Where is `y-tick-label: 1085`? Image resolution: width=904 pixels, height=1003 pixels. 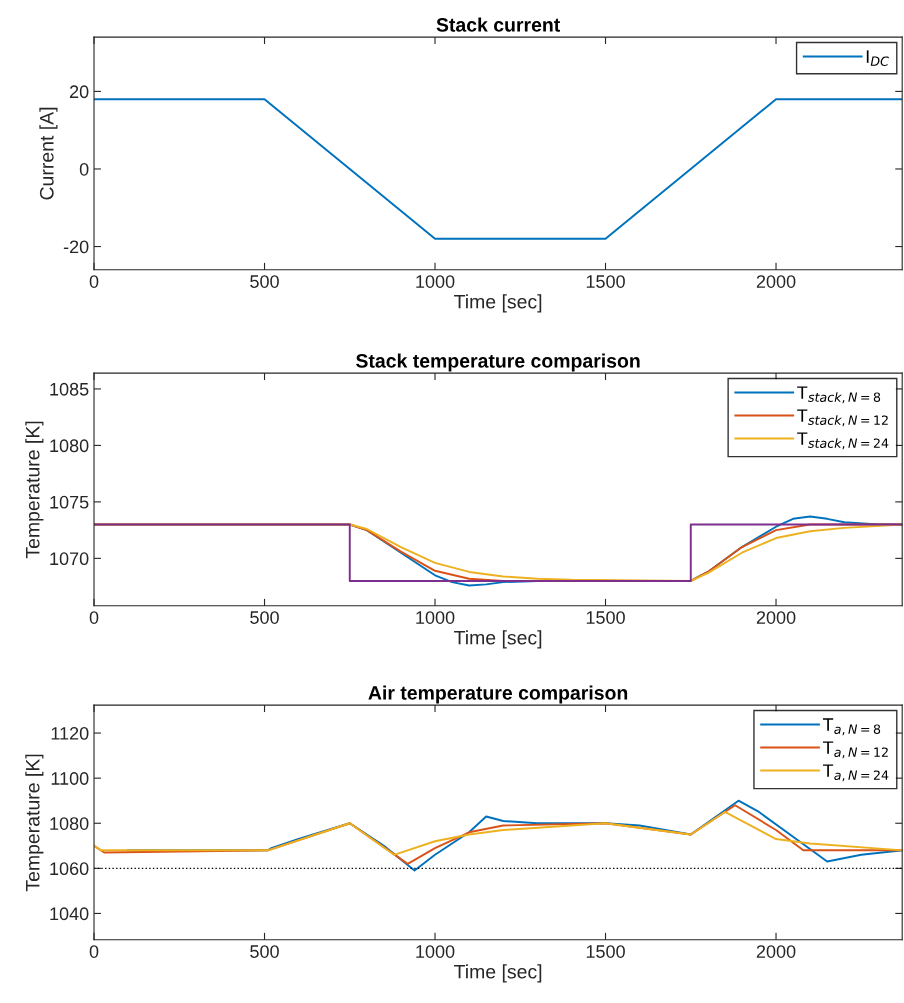 y-tick-label: 1085 is located at coordinates (69, 389).